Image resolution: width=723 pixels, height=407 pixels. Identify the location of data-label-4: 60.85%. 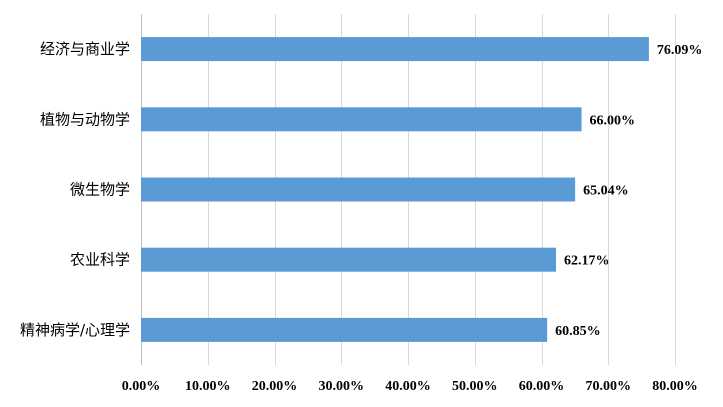
(578, 331).